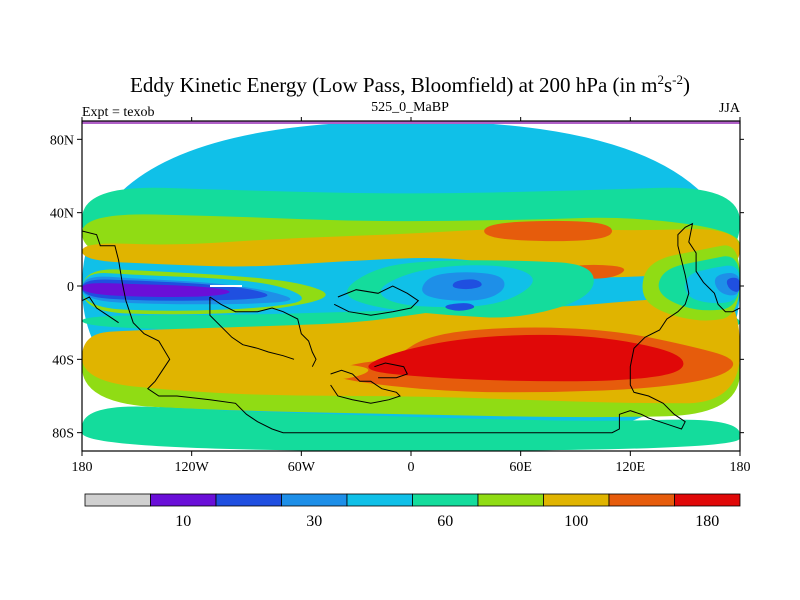  What do you see at coordinates (118, 112) in the screenshot?
I see `subtitle-left: Expt = texob` at bounding box center [118, 112].